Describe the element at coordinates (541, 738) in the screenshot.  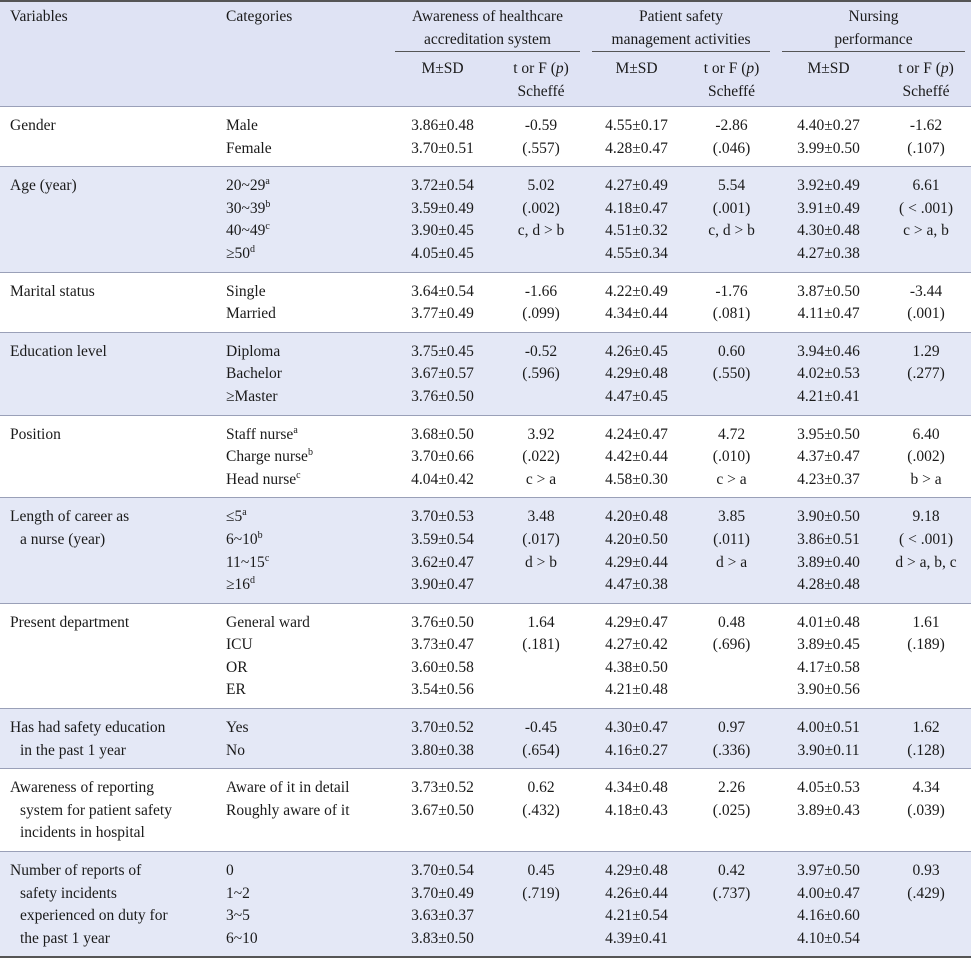
I see `stat-cell: -0.45 (.654)` at that location.